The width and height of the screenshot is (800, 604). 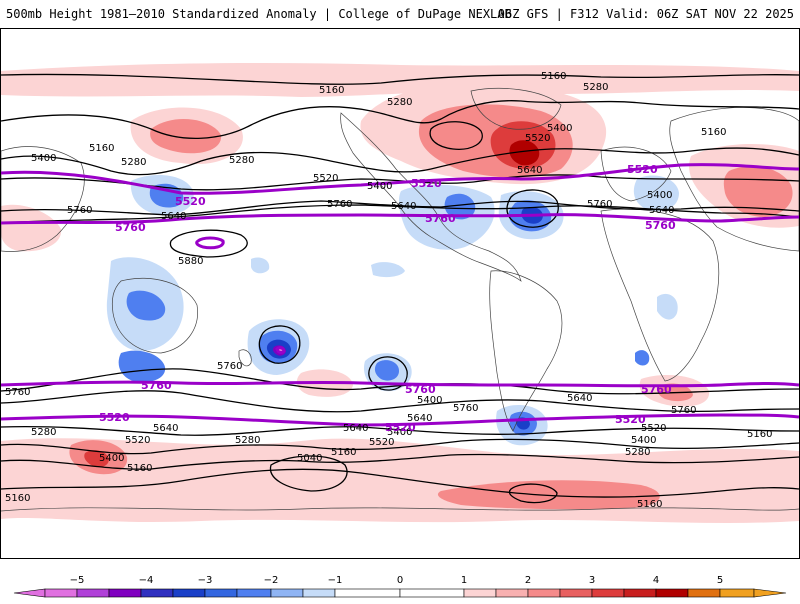 What do you see at coordinates (526, 351) in the screenshot?
I see `coastline-south-america` at bounding box center [526, 351].